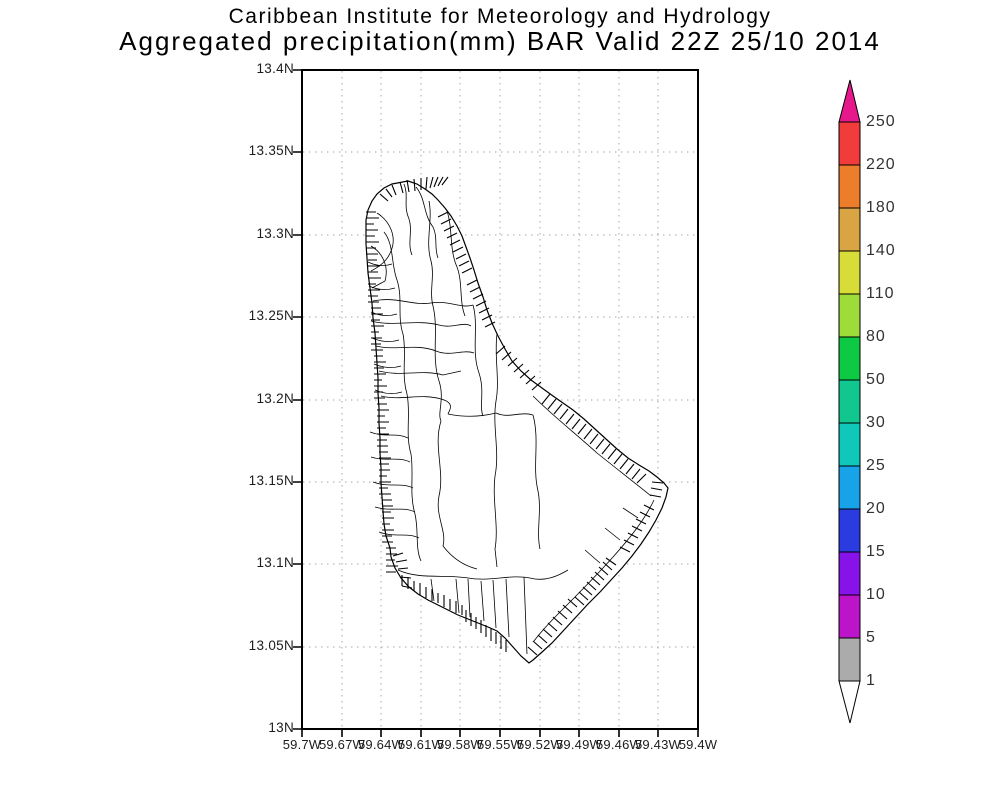 This screenshot has width=1000, height=800. What do you see at coordinates (876, 422) in the screenshot?
I see `colorbar-tick-label: 30` at bounding box center [876, 422].